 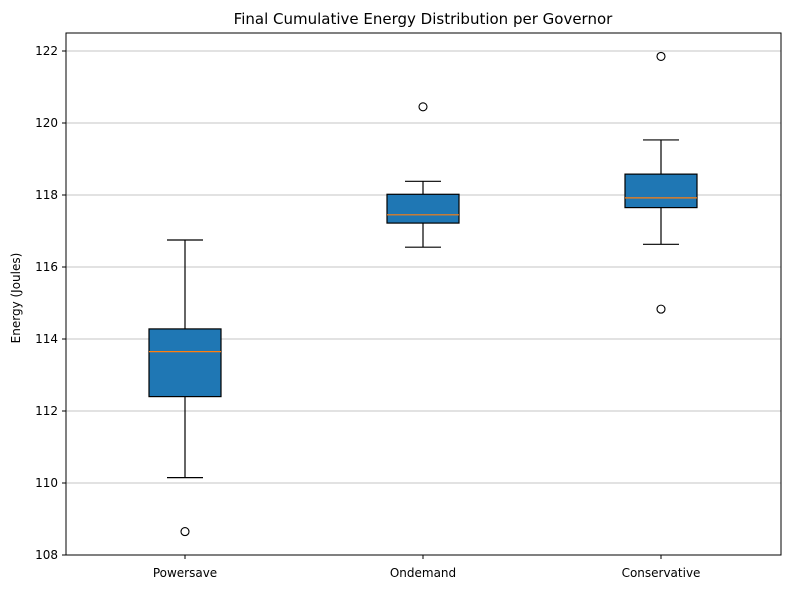 I want to click on box-group-conservative, so click(x=661, y=182).